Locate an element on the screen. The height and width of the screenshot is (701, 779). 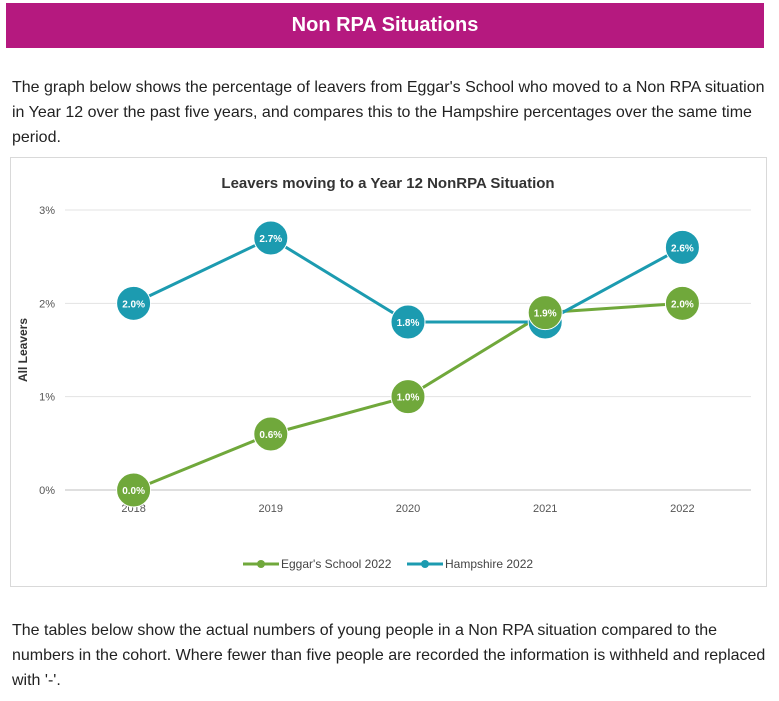
section-banner: Non RPA Situations is located at coordinates (385, 25).